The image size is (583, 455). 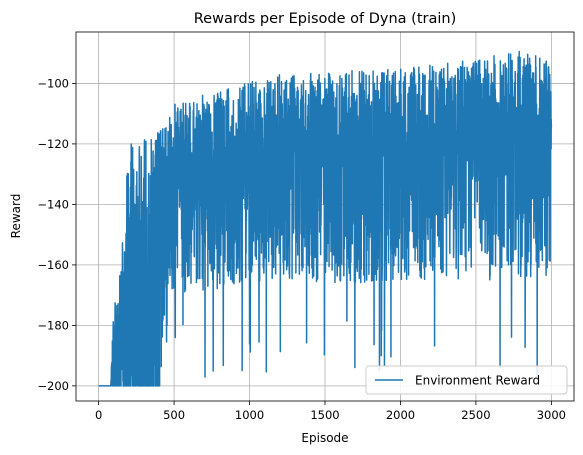 What do you see at coordinates (324, 438) in the screenshot?
I see `x-axis-label: Episode` at bounding box center [324, 438].